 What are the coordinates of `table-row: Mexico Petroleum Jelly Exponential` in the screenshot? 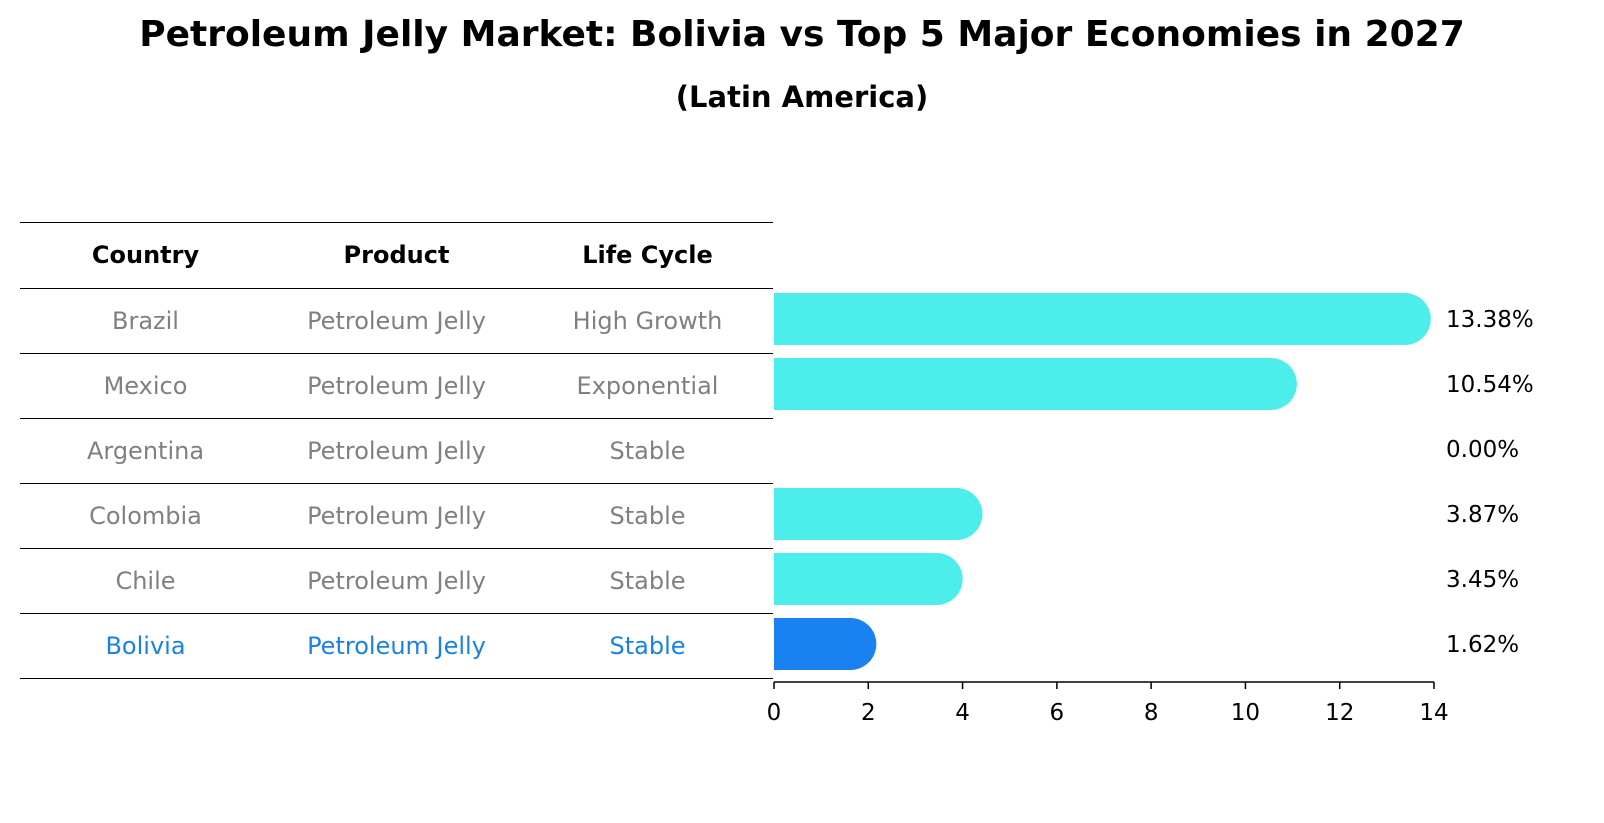 It's located at (396, 386).